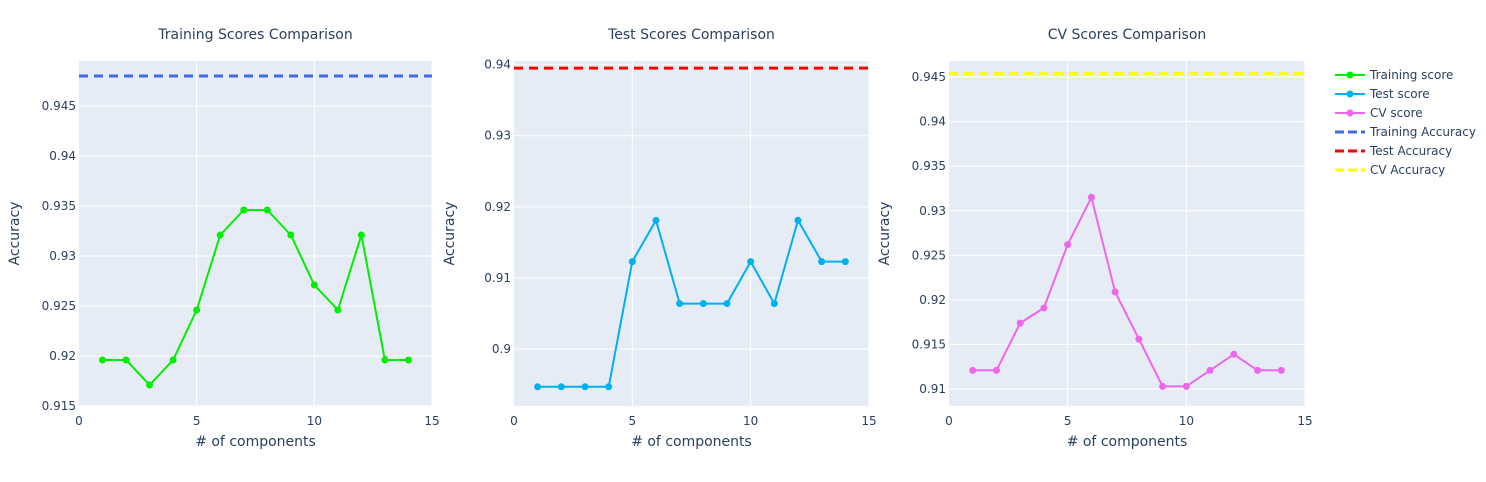 This screenshot has width=1486, height=482. What do you see at coordinates (59, 206) in the screenshot?
I see `y-tick-label: 0.935` at bounding box center [59, 206].